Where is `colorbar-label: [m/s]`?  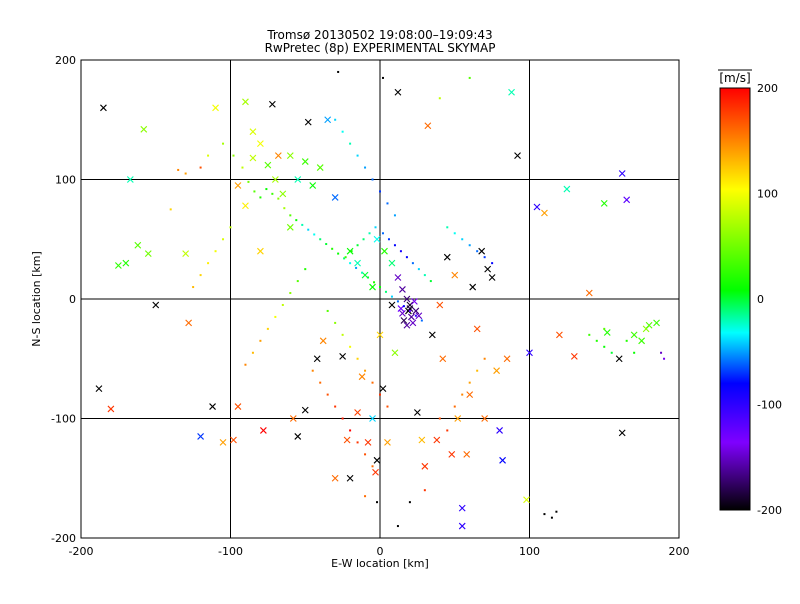
colorbar-label: [m/s] is located at coordinates (734, 78).